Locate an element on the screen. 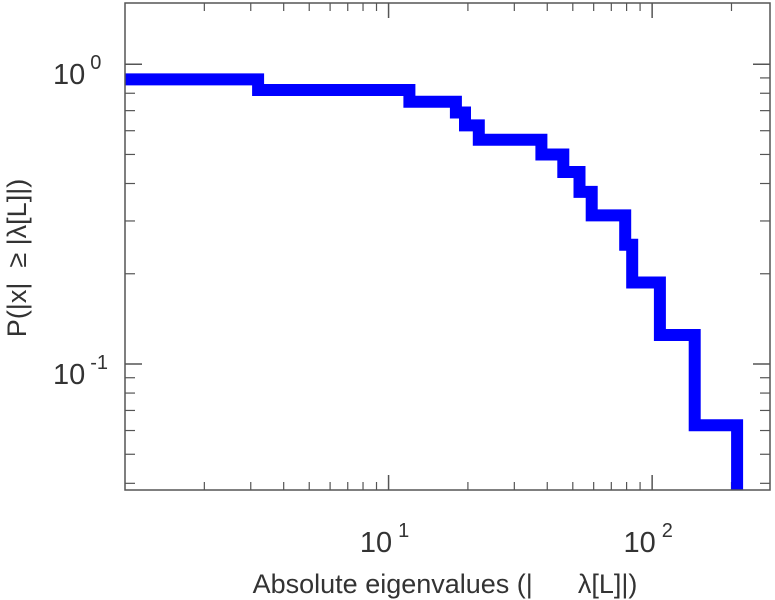 The image size is (775, 600). x-tick-label: 10 2 is located at coordinates (647, 539).